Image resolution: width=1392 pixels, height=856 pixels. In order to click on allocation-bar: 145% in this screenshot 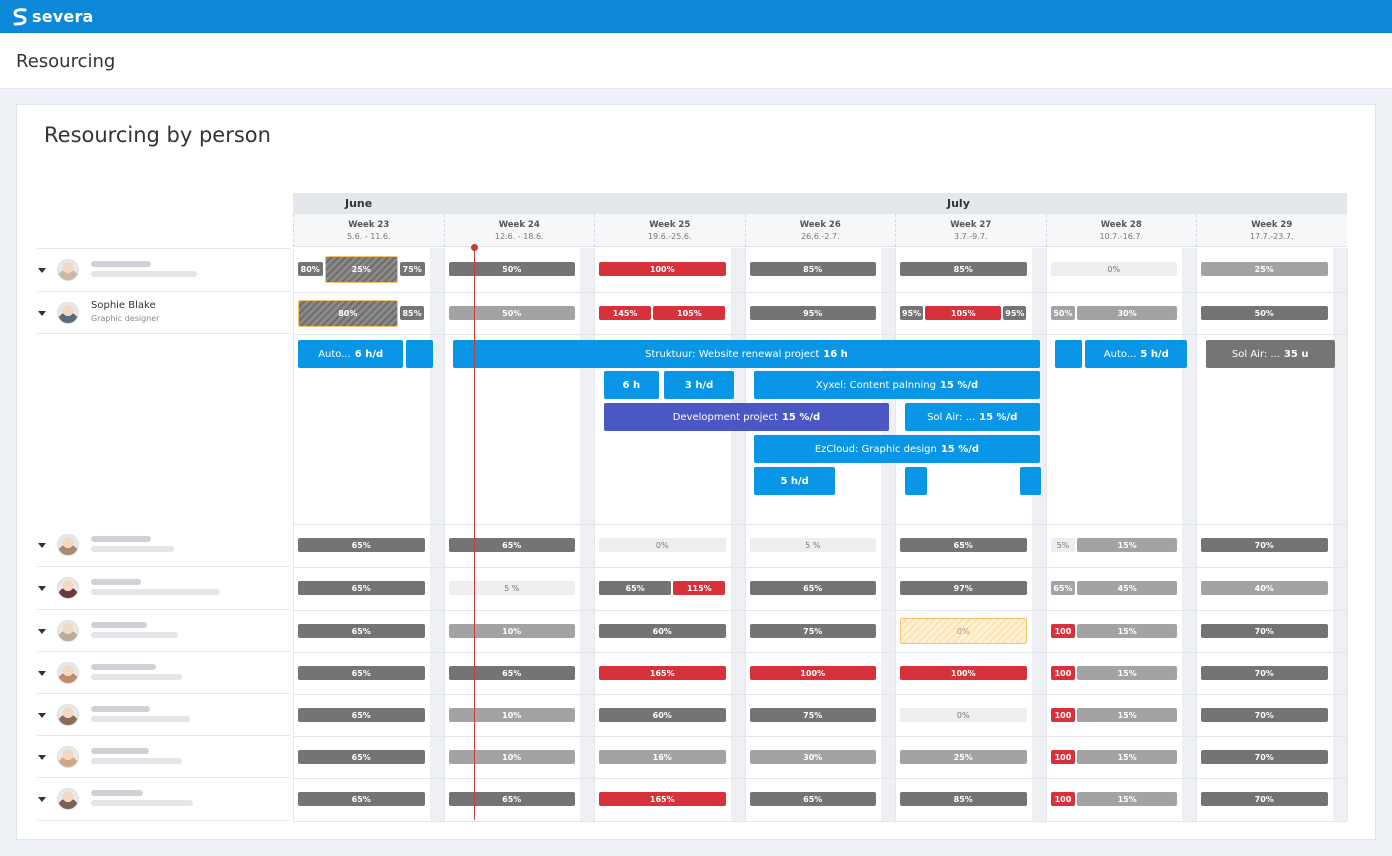, I will do `click(625, 313)`.